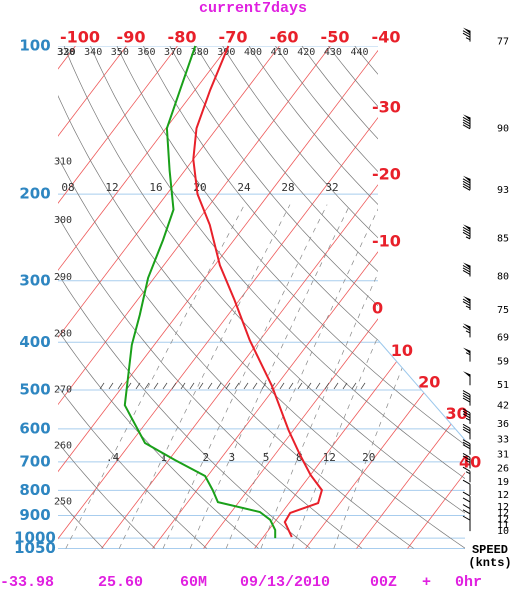 Image resolution: width=515 pixels, height=591 pixels. I want to click on dry-adiabat-label: 430, so click(333, 52).